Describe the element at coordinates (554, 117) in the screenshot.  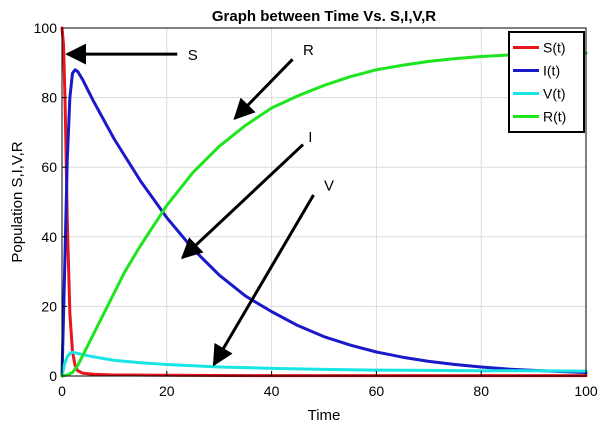
I see `legend-label-rt: R(t)` at that location.